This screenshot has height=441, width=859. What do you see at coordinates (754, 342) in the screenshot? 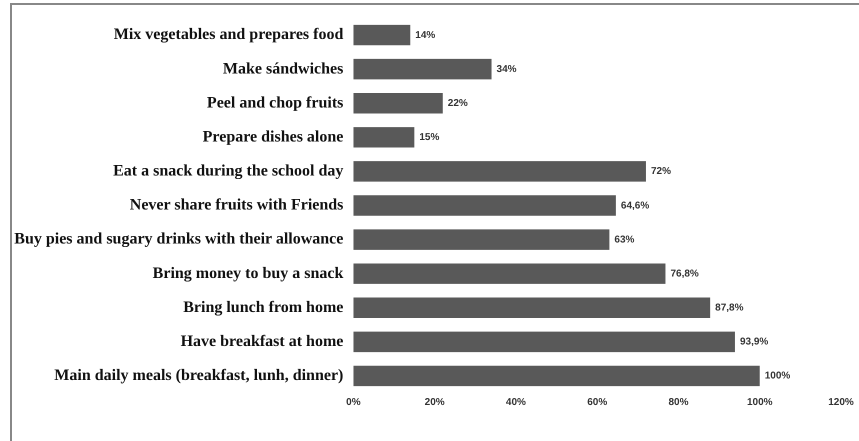
I see `data-label: 93,9%` at bounding box center [754, 342].